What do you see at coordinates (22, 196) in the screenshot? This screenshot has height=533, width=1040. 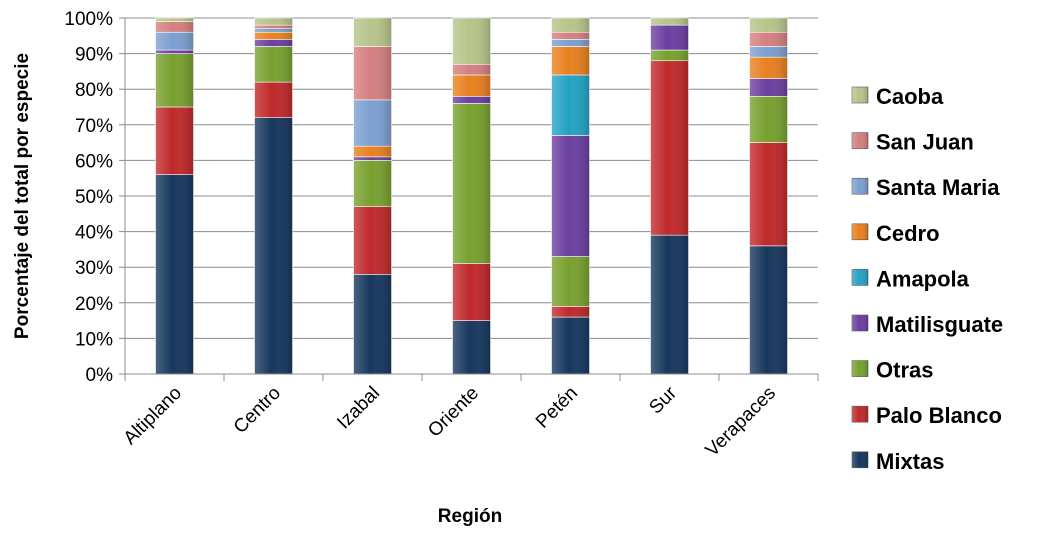 I see `y-axis-title: Porcentaje del total por especie` at bounding box center [22, 196].